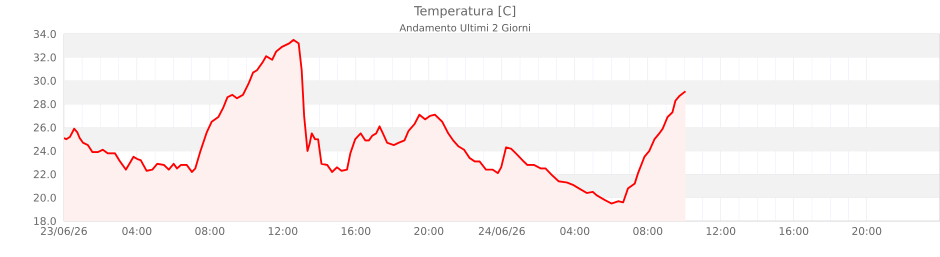 The image size is (940, 257). What do you see at coordinates (465, 12) in the screenshot?
I see `chart-title: Temperatura [C]` at bounding box center [465, 12].